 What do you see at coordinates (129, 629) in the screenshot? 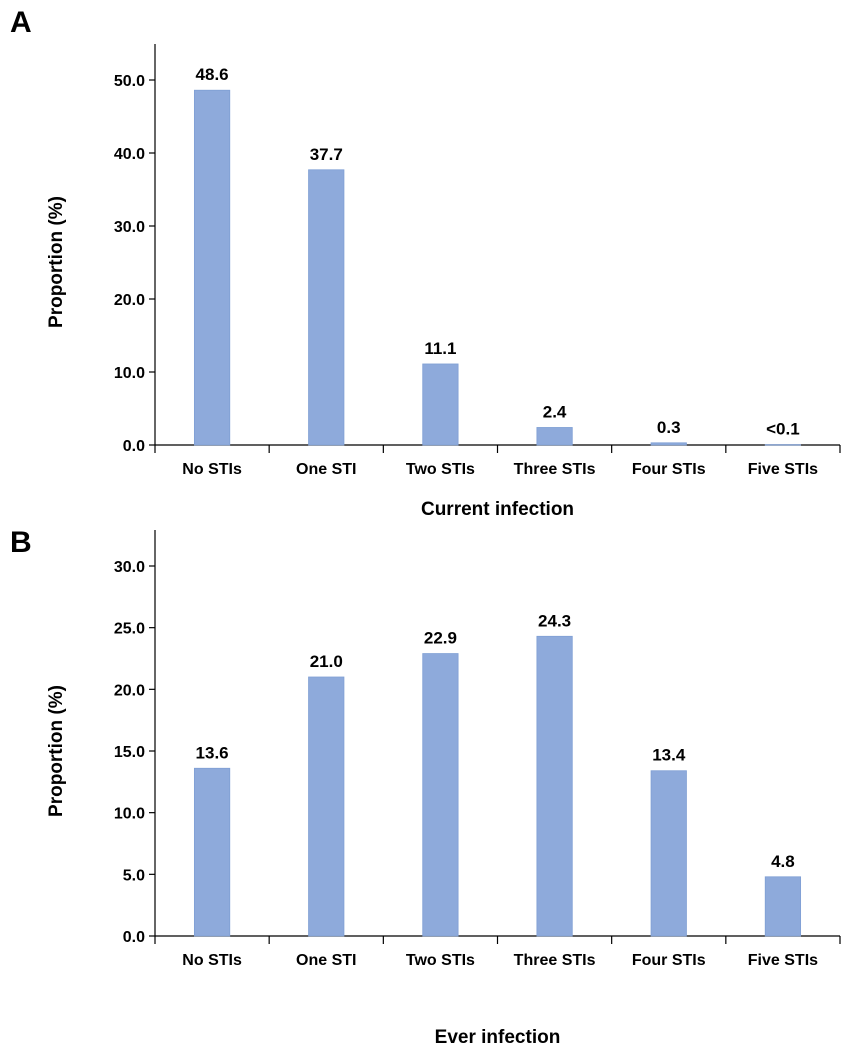
I see `y-tick-label: 25.0` at bounding box center [129, 629].